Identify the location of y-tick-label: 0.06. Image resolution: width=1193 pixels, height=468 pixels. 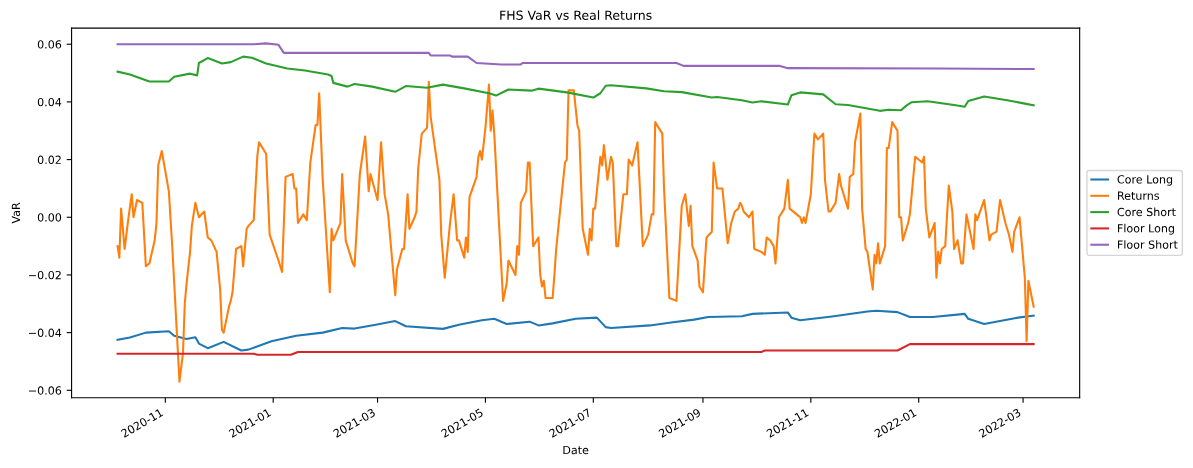
(49, 44).